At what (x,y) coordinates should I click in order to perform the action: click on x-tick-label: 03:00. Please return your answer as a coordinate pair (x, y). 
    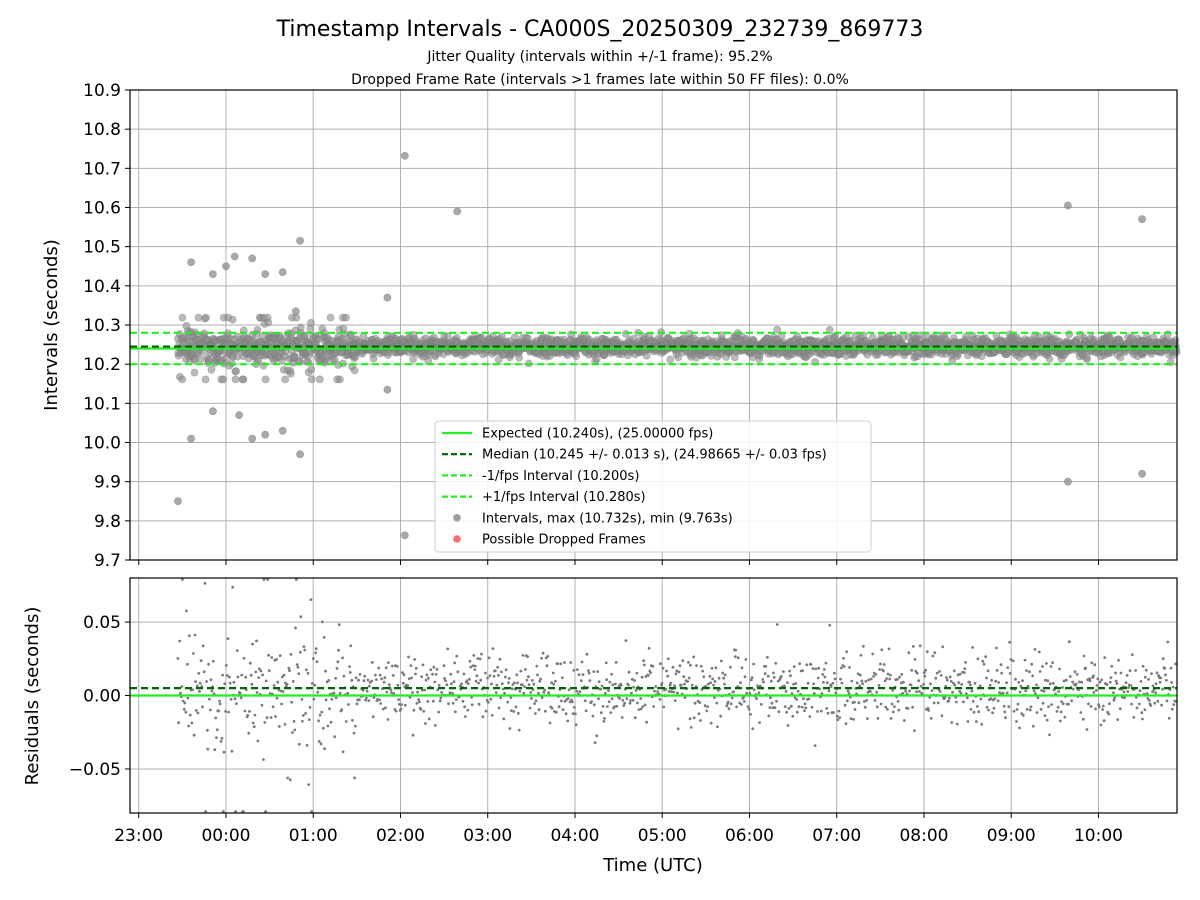
    Looking at the image, I should click on (487, 836).